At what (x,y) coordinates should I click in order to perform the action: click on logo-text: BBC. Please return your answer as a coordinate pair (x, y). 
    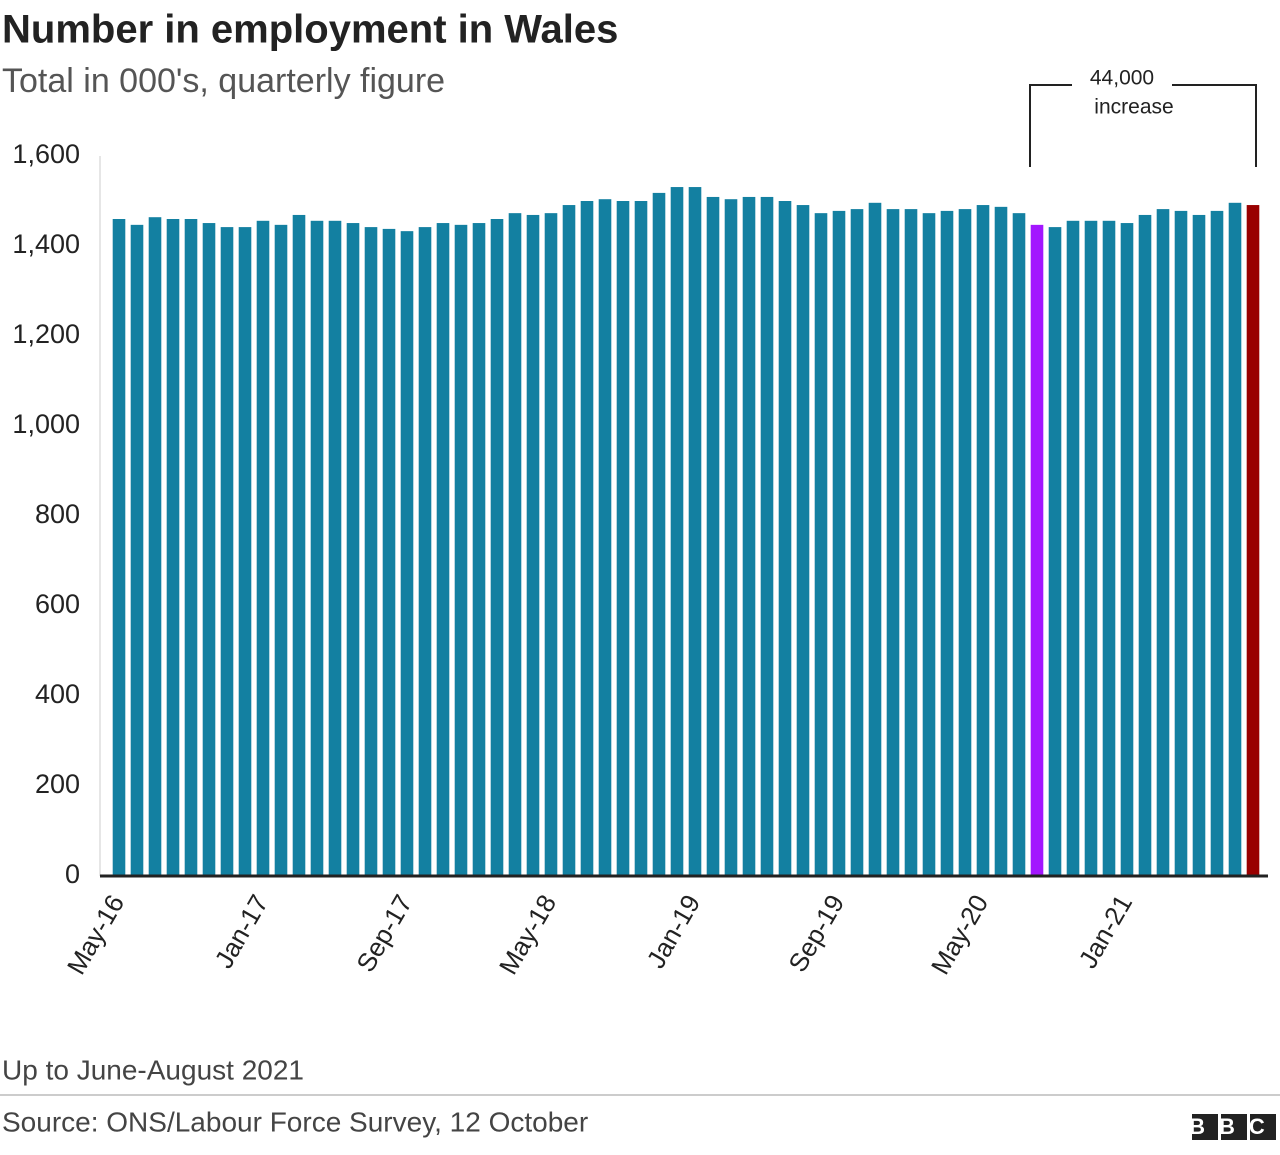
    Looking at the image, I should click on (1234, 1126).